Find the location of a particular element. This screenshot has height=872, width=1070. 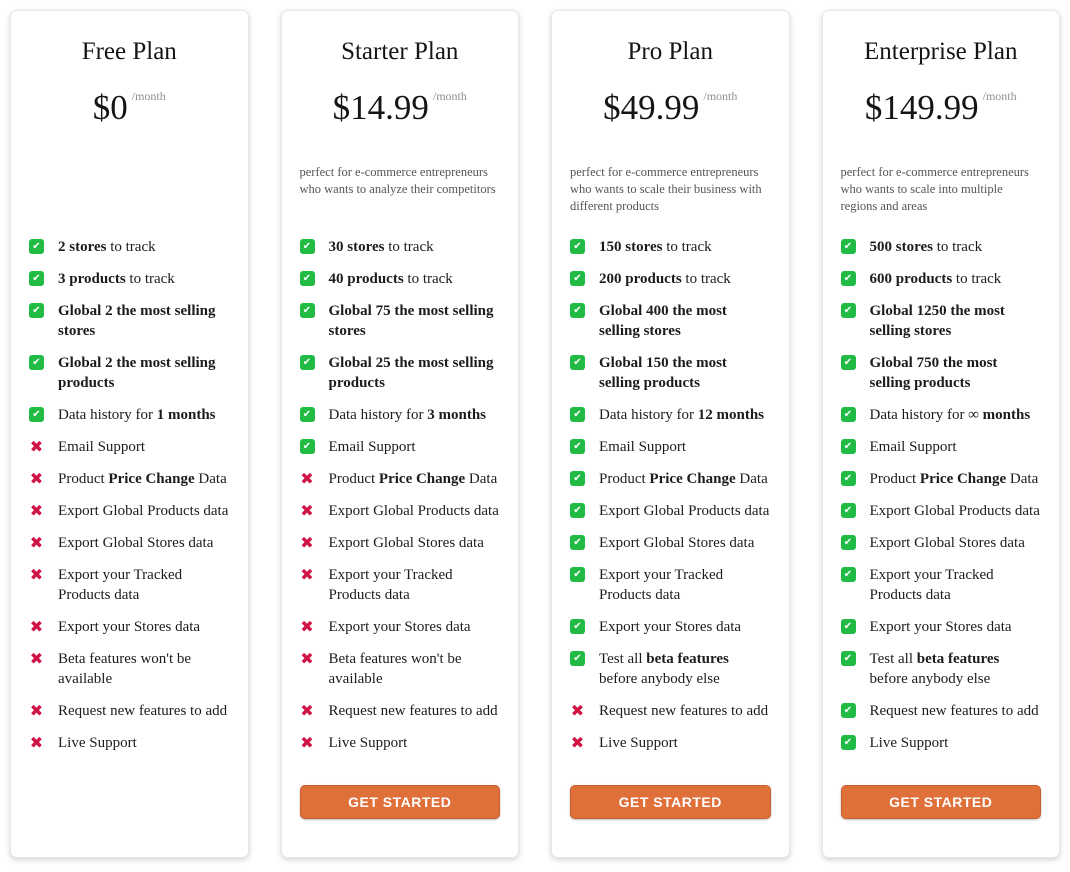

plan-price: $49.99 is located at coordinates (651, 107).